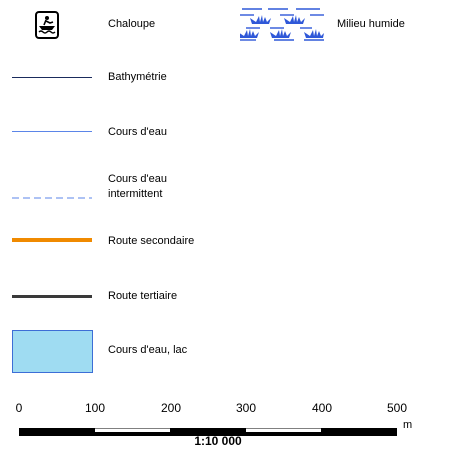  I want to click on scale-tick-500: 500, so click(397, 408).